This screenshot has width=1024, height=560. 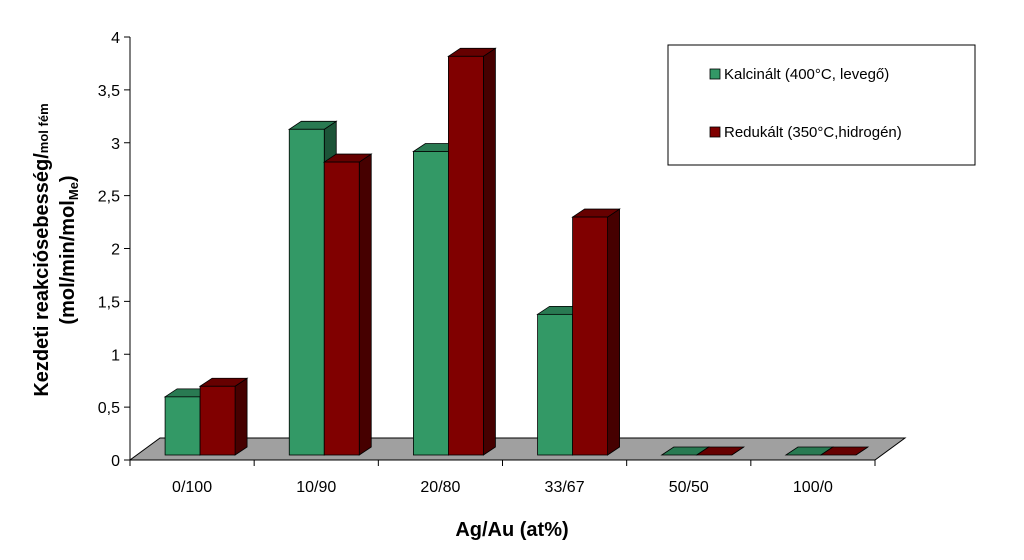 I want to click on x-tick-label: 33/67, so click(x=565, y=487).